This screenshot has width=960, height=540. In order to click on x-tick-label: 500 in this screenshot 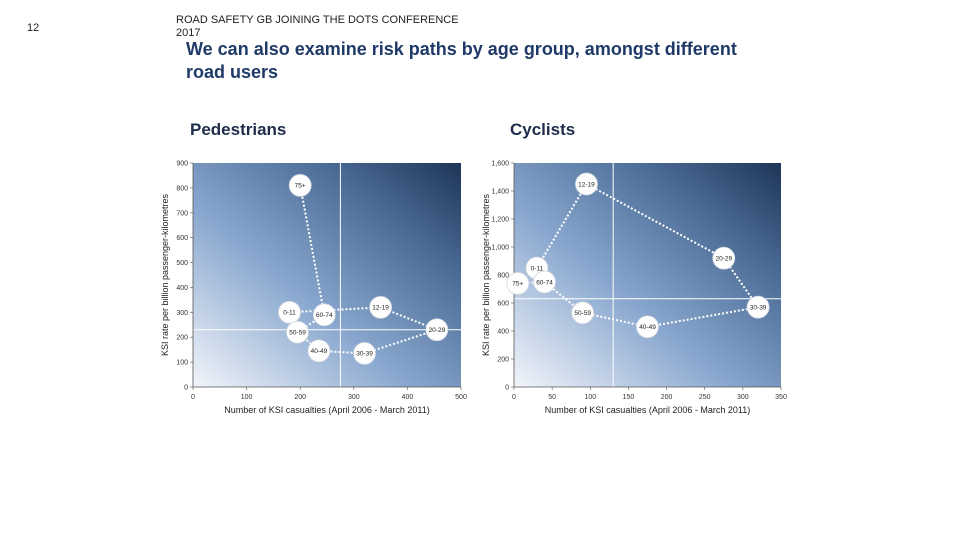, I will do `click(461, 397)`.